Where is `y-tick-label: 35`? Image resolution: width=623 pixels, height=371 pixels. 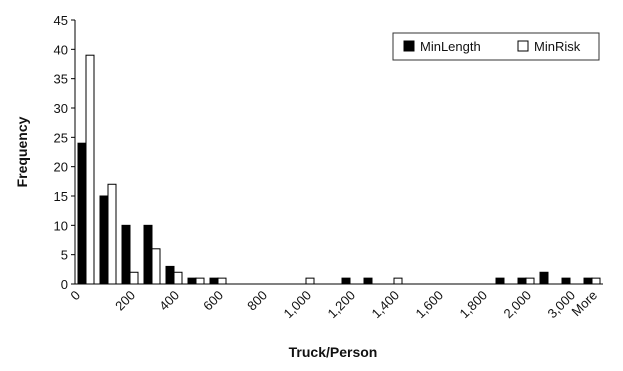
y-tick-label: 35 is located at coordinates (61, 79).